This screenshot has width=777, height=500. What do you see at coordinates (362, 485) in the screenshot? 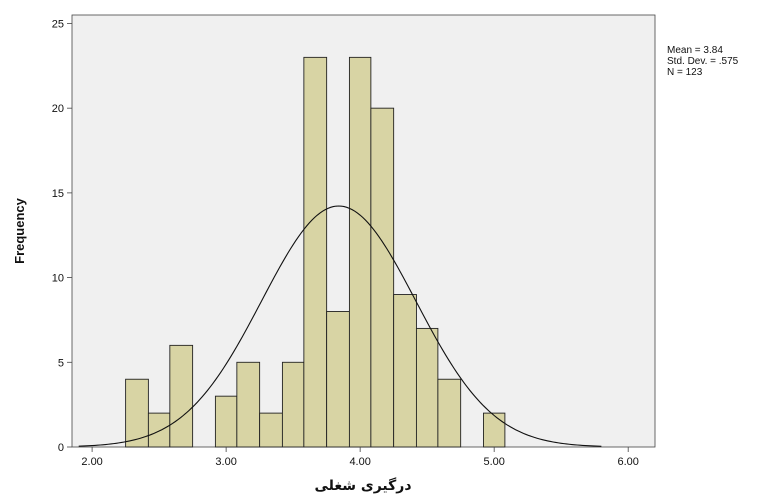
I see `x-axis-label: درگیری شغلی` at bounding box center [362, 485].